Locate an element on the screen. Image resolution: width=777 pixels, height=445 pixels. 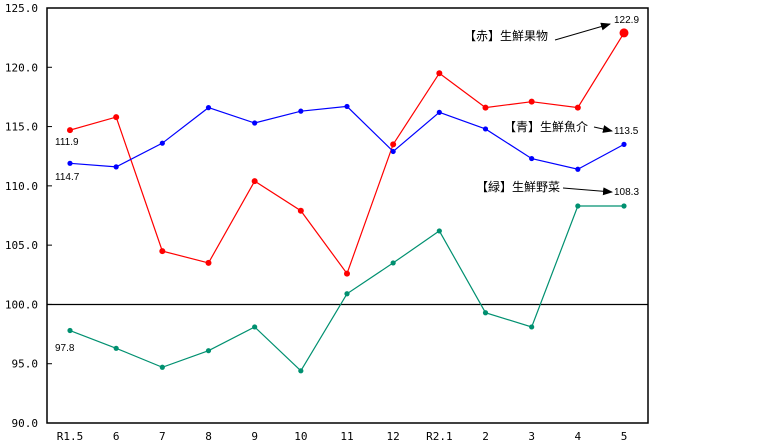
x-tick-label: R1.5 is located at coordinates (70, 436).